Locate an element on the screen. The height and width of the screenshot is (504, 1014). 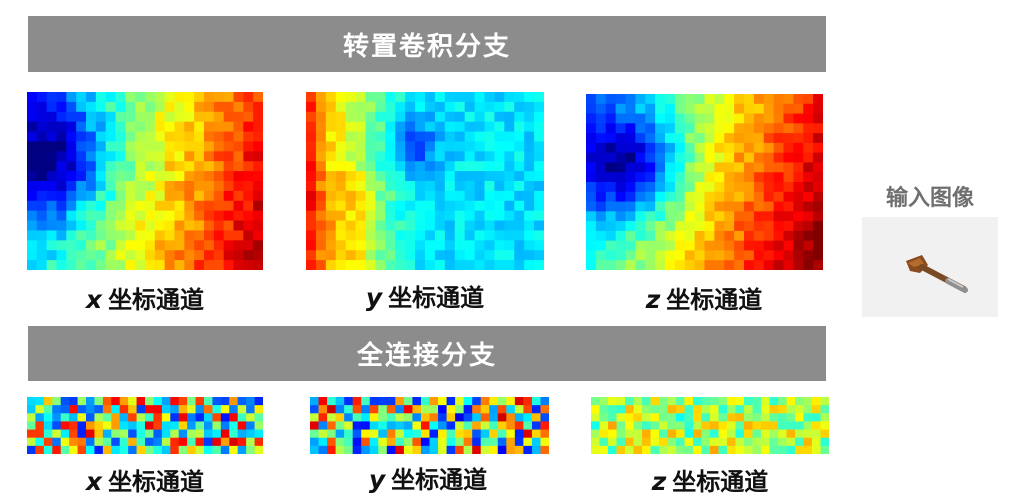
conv-y-var: y is located at coordinates (374, 297).